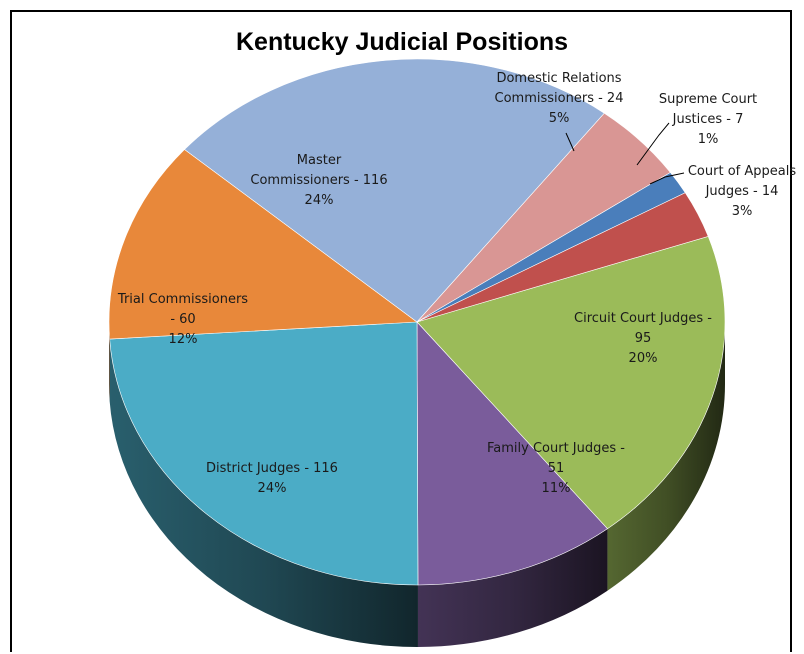 The height and width of the screenshot is (654, 804). I want to click on leader-line-domestic-relations-commissioners, so click(570, 142).